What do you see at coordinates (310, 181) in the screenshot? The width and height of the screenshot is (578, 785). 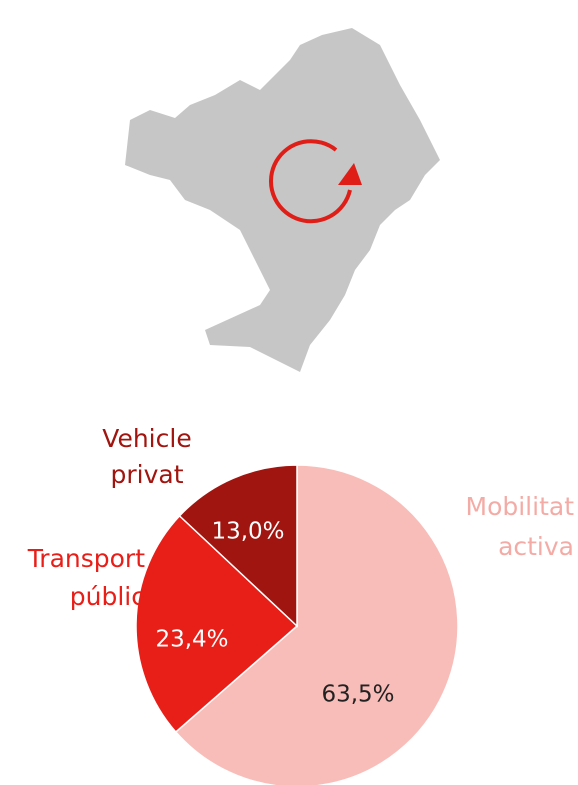 I see `cycle-arrow` at bounding box center [310, 181].